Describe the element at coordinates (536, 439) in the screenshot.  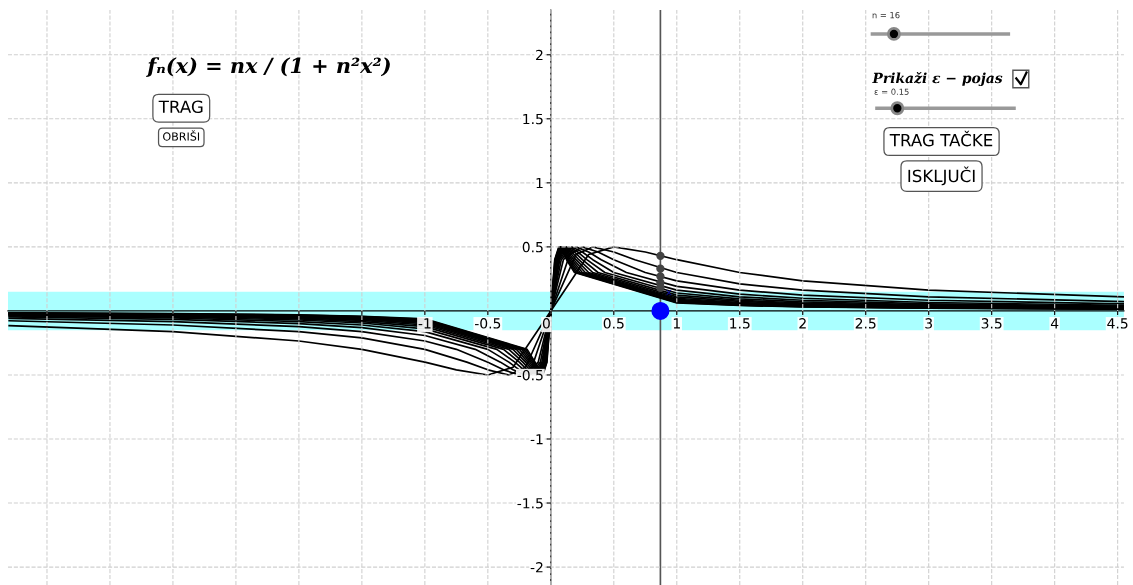
I see `y-tick-label: -1` at that location.